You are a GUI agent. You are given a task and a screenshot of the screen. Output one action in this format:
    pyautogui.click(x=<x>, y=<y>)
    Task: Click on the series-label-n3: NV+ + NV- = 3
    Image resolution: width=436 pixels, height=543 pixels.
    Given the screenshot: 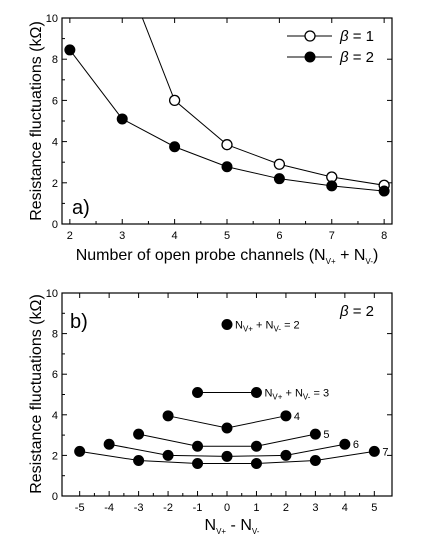 What is the action you would take?
    pyautogui.click(x=296, y=394)
    